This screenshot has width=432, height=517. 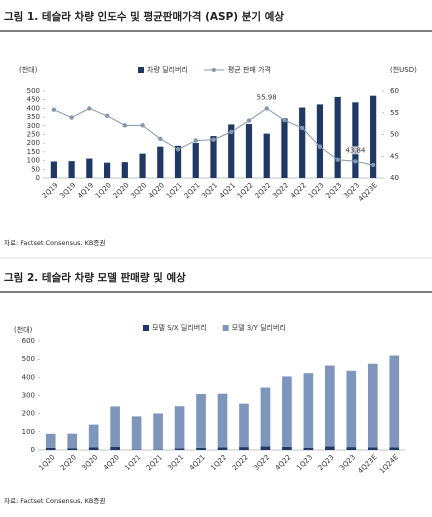 I want to click on x-tick-label: 3Q22, so click(x=280, y=190).